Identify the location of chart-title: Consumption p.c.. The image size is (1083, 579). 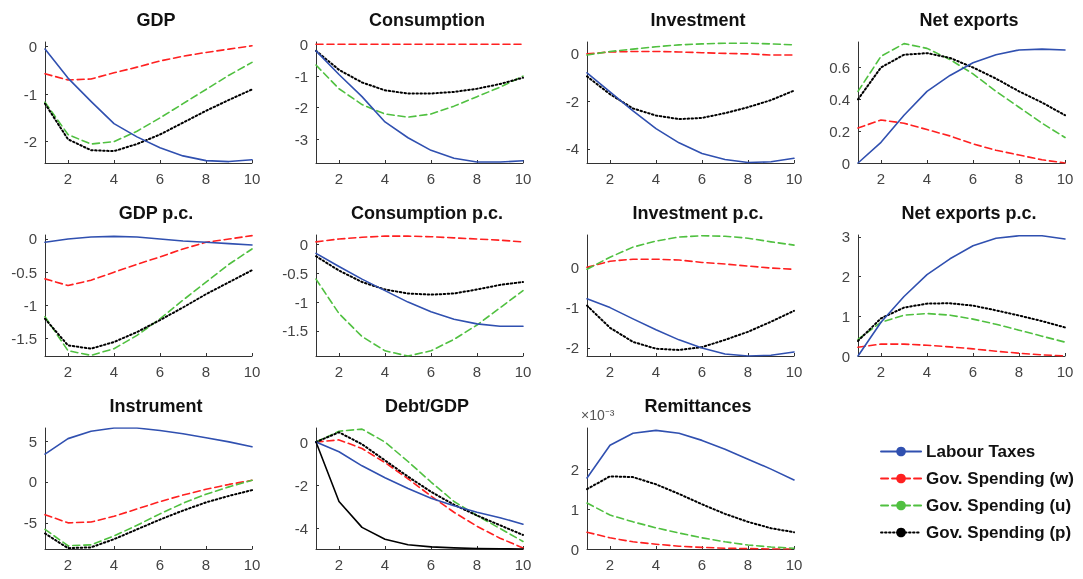
(427, 213).